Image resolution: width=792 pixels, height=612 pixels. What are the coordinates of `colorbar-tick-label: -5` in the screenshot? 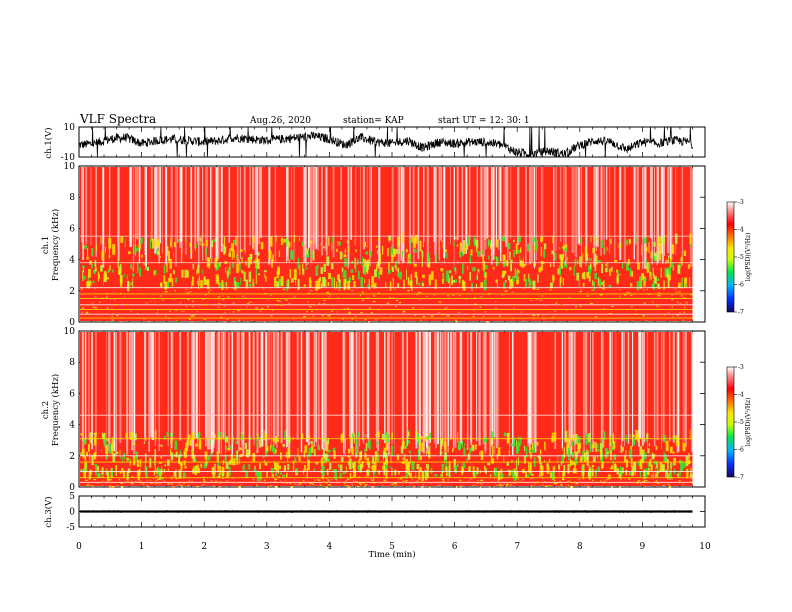 It's located at (741, 257).